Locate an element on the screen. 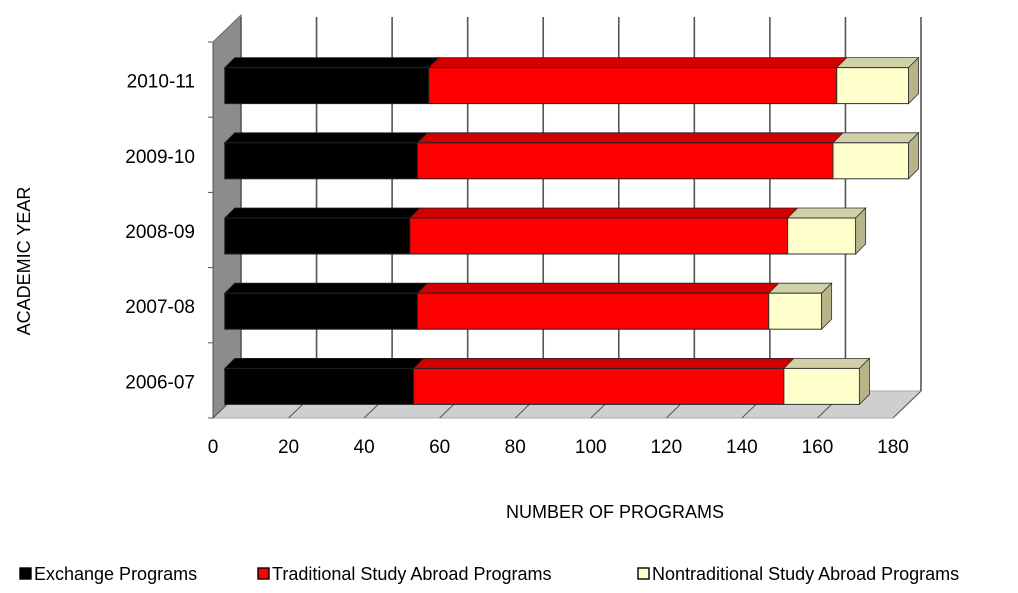 Image resolution: width=1018 pixels, height=593 pixels. category-label-2008-09: 2008-09 is located at coordinates (160, 232).